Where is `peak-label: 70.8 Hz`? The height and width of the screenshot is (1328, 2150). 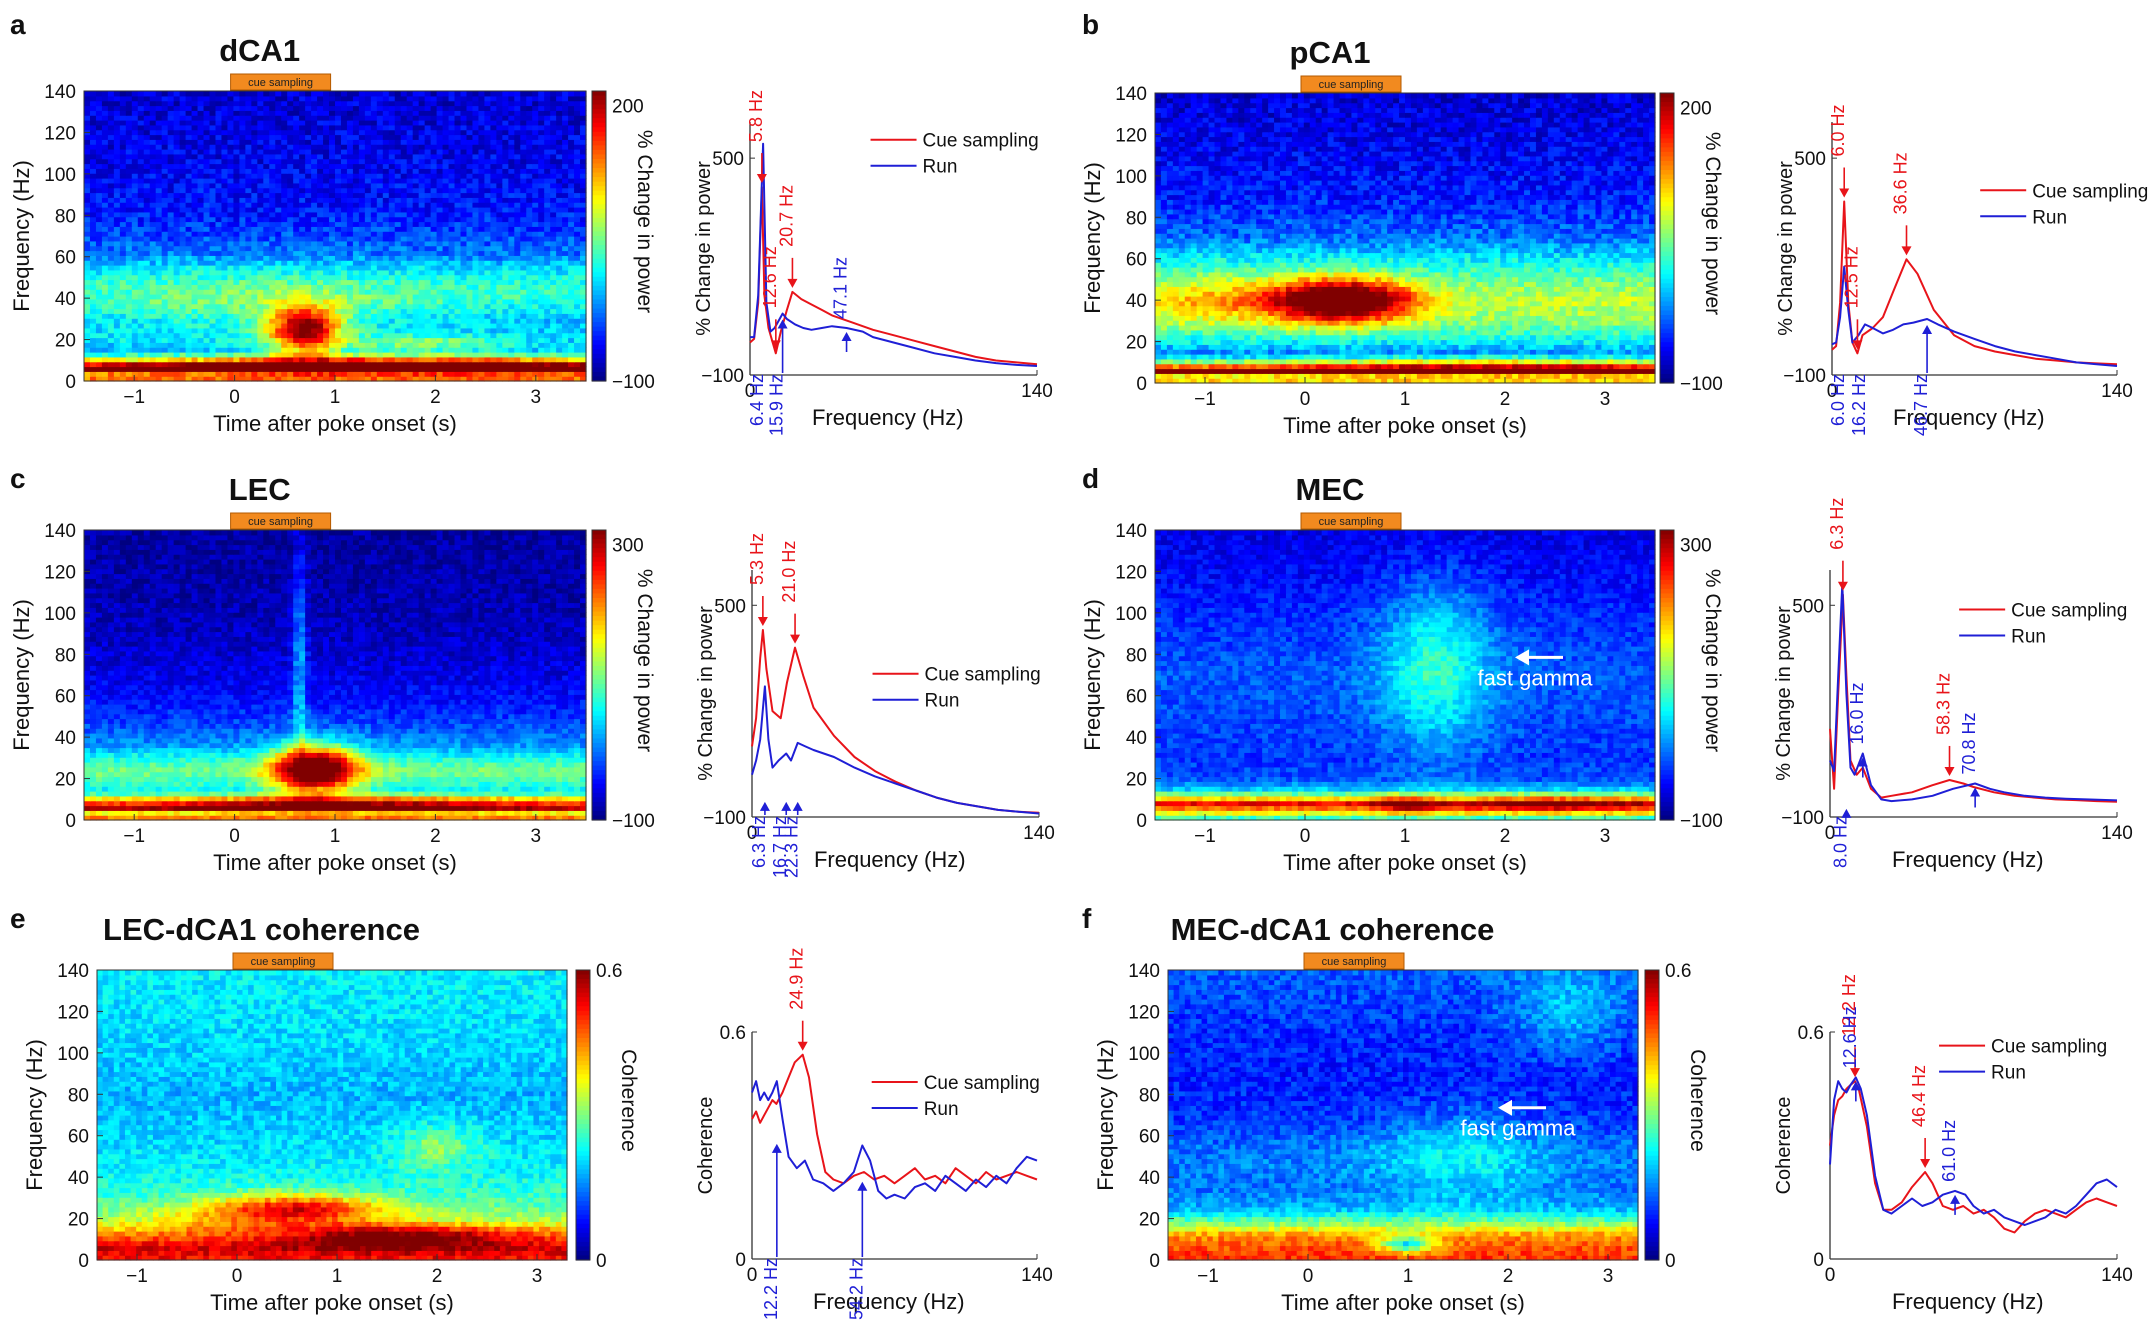
peak-label: 70.8 Hz is located at coordinates (1969, 743).